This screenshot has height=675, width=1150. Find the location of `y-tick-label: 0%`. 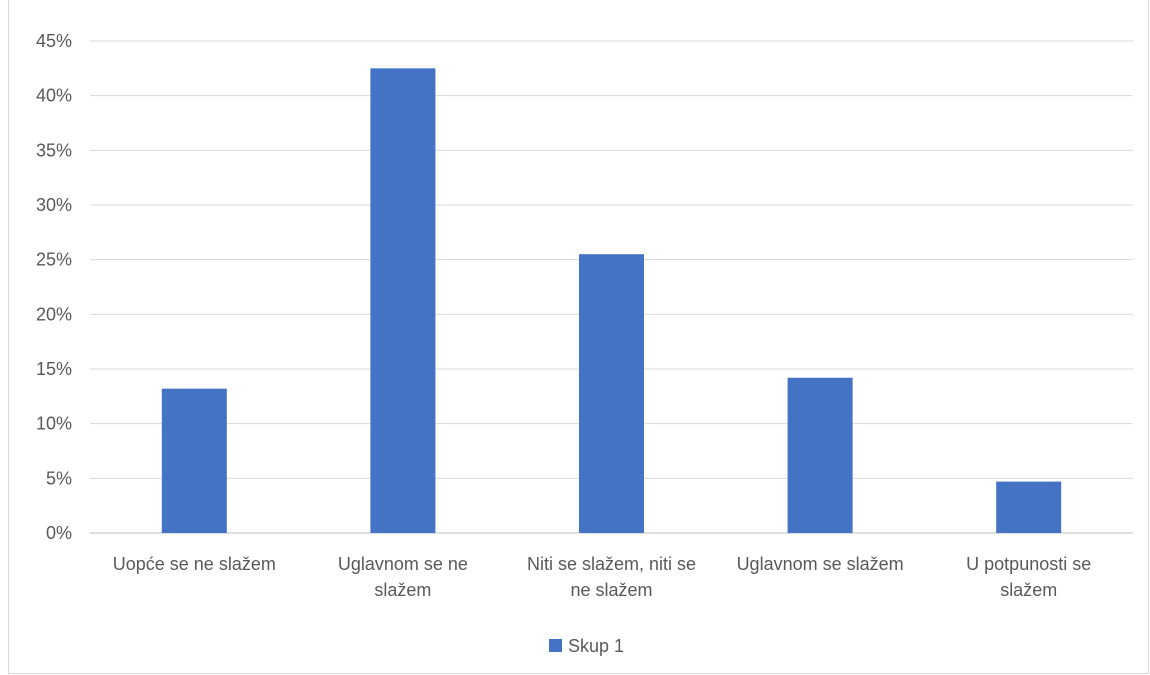

y-tick-label: 0% is located at coordinates (59, 533).